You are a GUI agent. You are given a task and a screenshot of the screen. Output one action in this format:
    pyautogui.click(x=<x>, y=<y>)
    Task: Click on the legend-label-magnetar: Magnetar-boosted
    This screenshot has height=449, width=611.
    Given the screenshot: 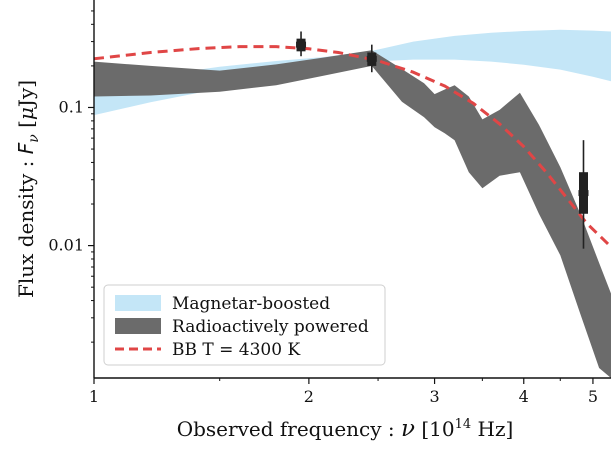 What is the action you would take?
    pyautogui.click(x=251, y=304)
    